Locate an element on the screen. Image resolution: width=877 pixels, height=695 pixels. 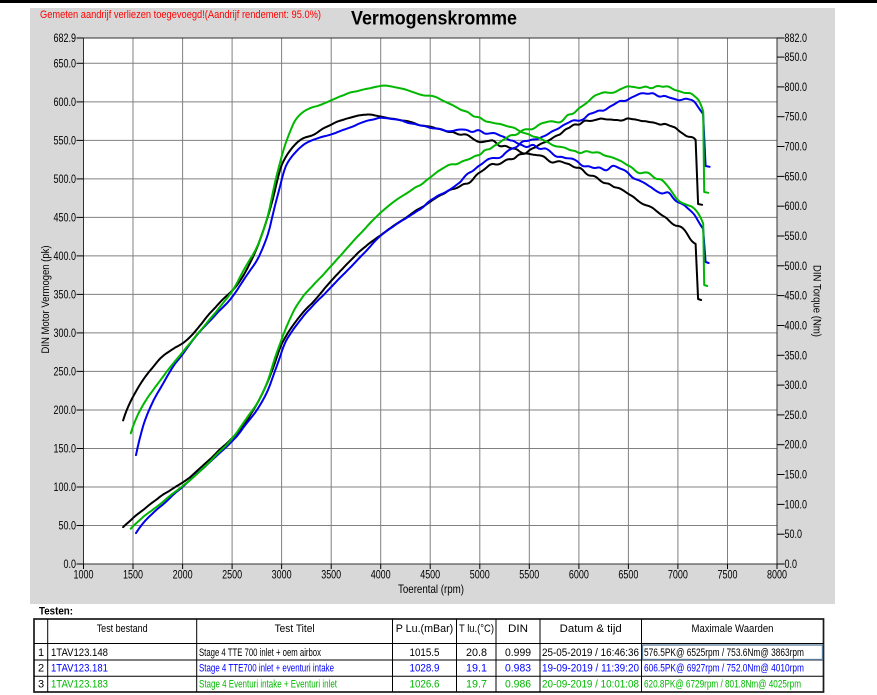
svg-text: 5500 is located at coordinates (529, 576).